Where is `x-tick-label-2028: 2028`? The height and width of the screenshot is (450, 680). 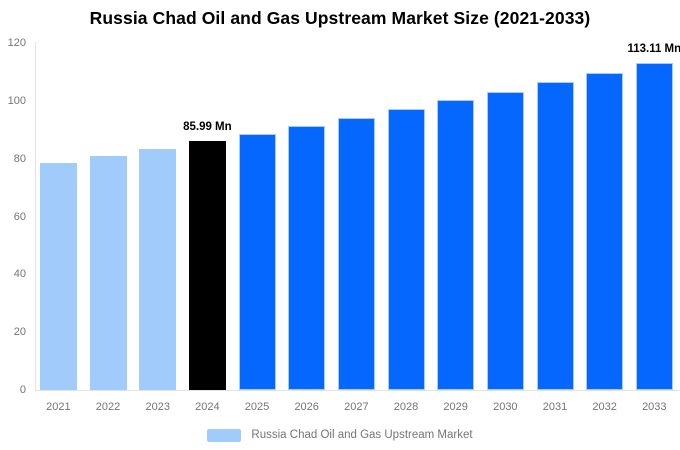
x-tick-label-2028: 2028 is located at coordinates (406, 407).